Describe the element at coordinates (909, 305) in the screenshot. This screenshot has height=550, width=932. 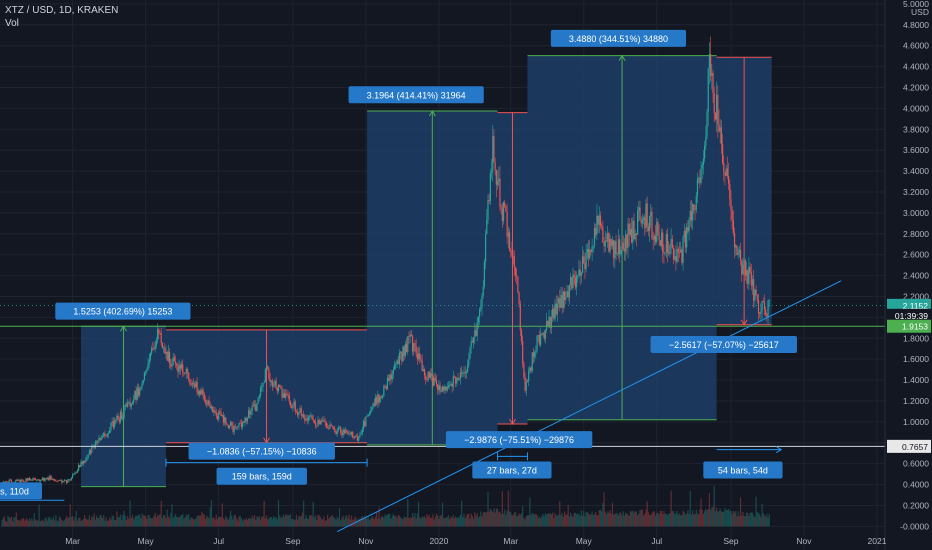
I see `price-tag: 2.1152` at that location.